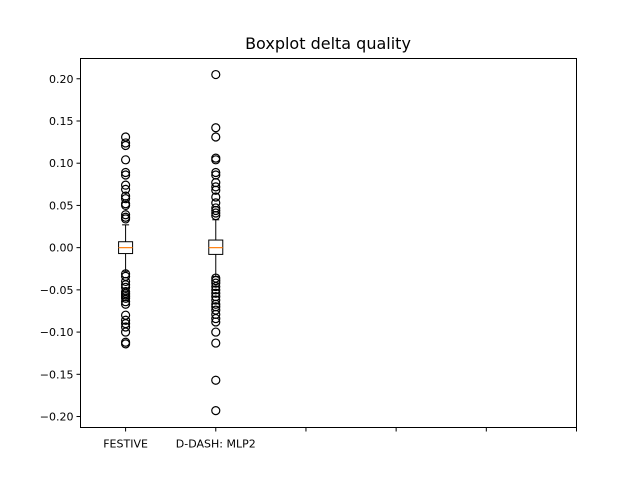  Describe the element at coordinates (57, 417) in the screenshot. I see `y-tick-label: −0.20` at that location.